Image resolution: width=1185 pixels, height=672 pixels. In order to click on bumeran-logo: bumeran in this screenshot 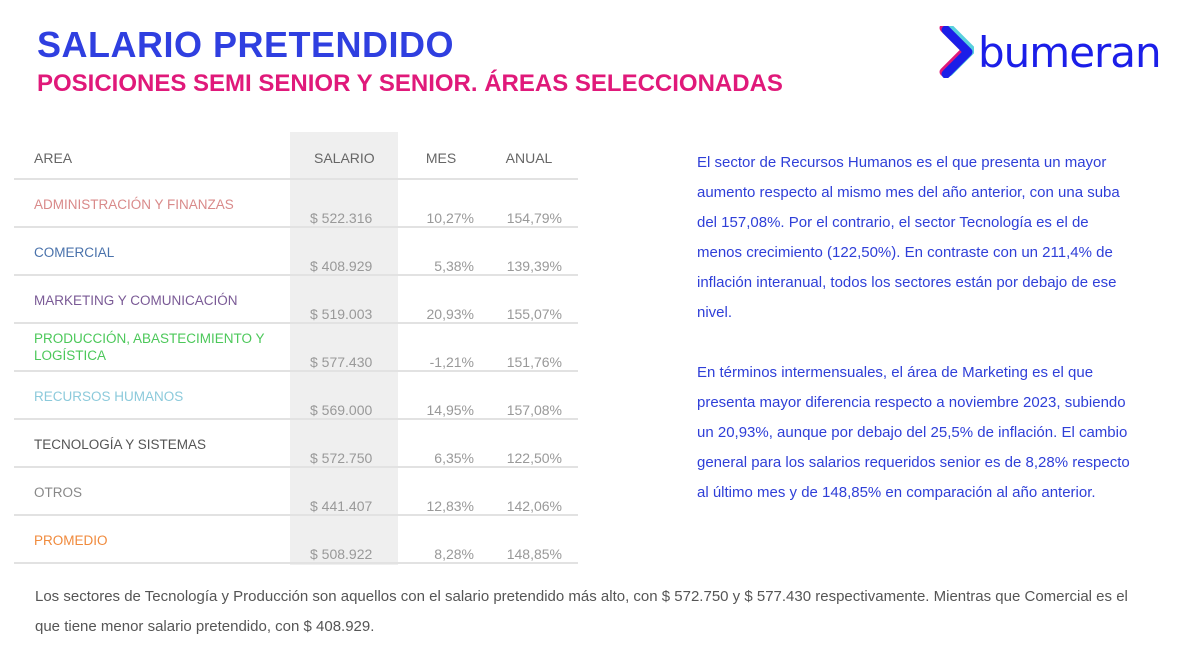, I will do `click(1050, 52)`.